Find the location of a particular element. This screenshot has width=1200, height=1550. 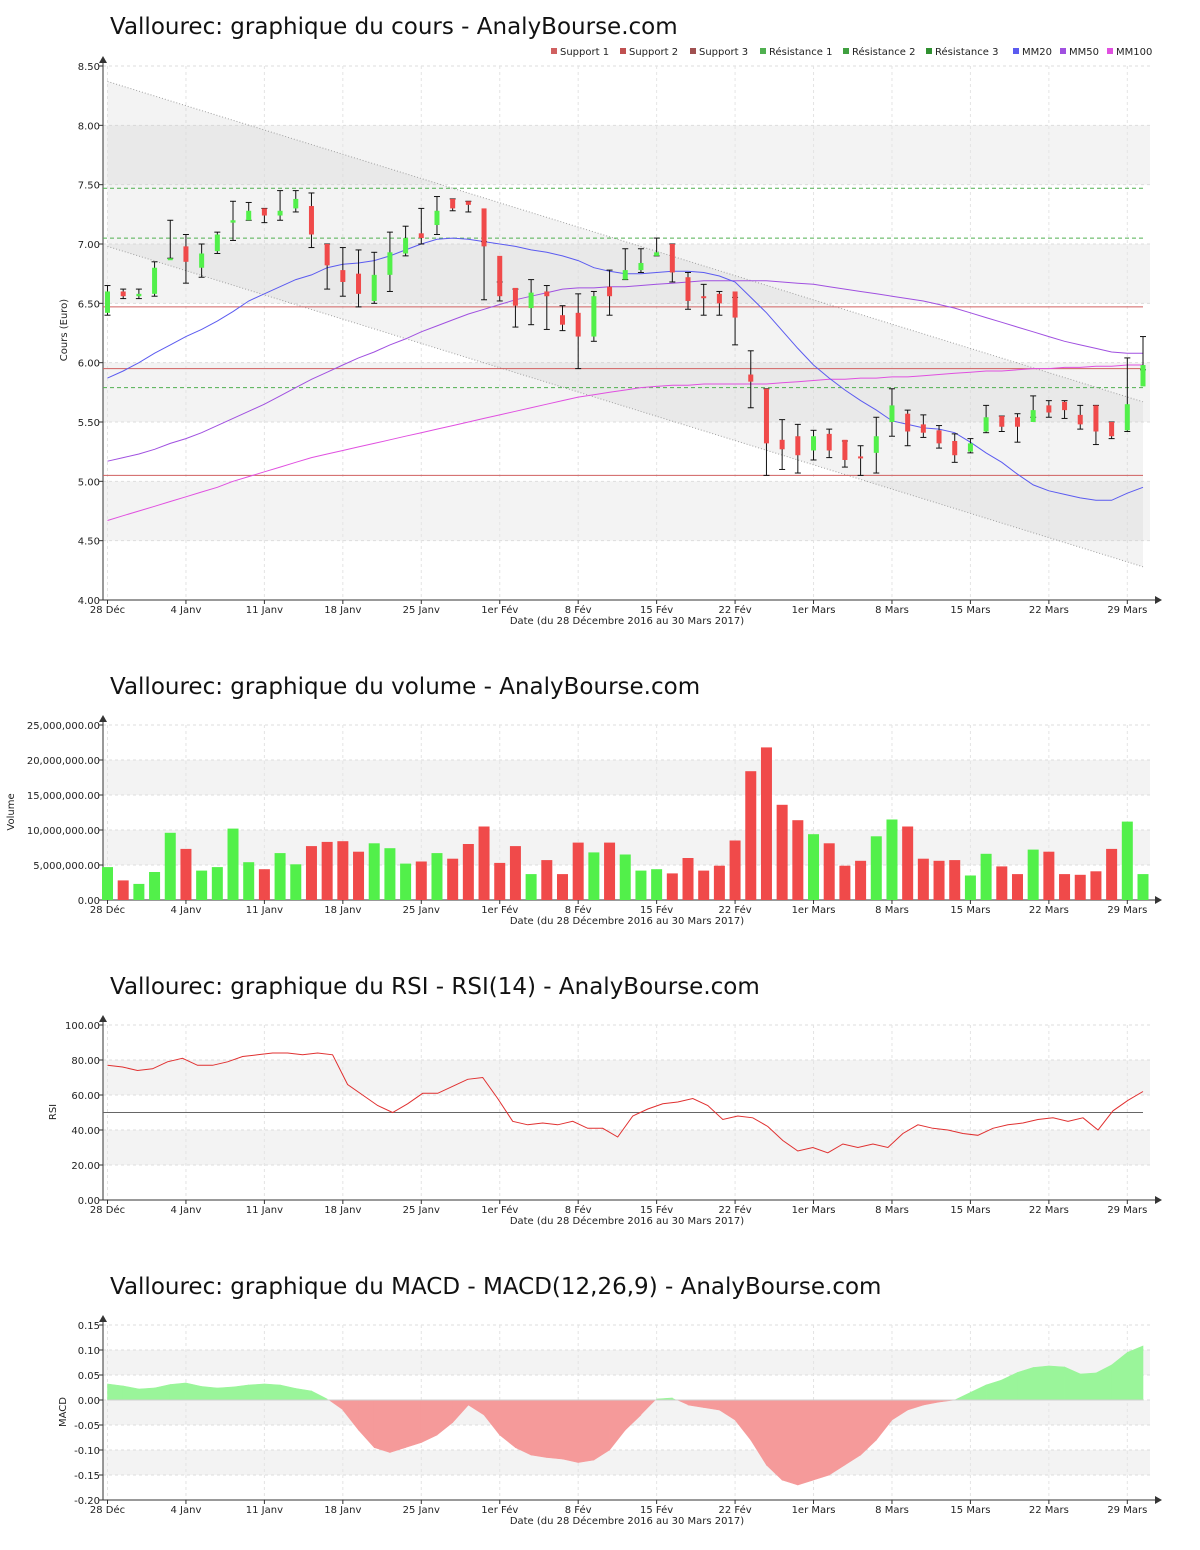

macd-ytick-label: 0.05 is located at coordinates (89, 1376).